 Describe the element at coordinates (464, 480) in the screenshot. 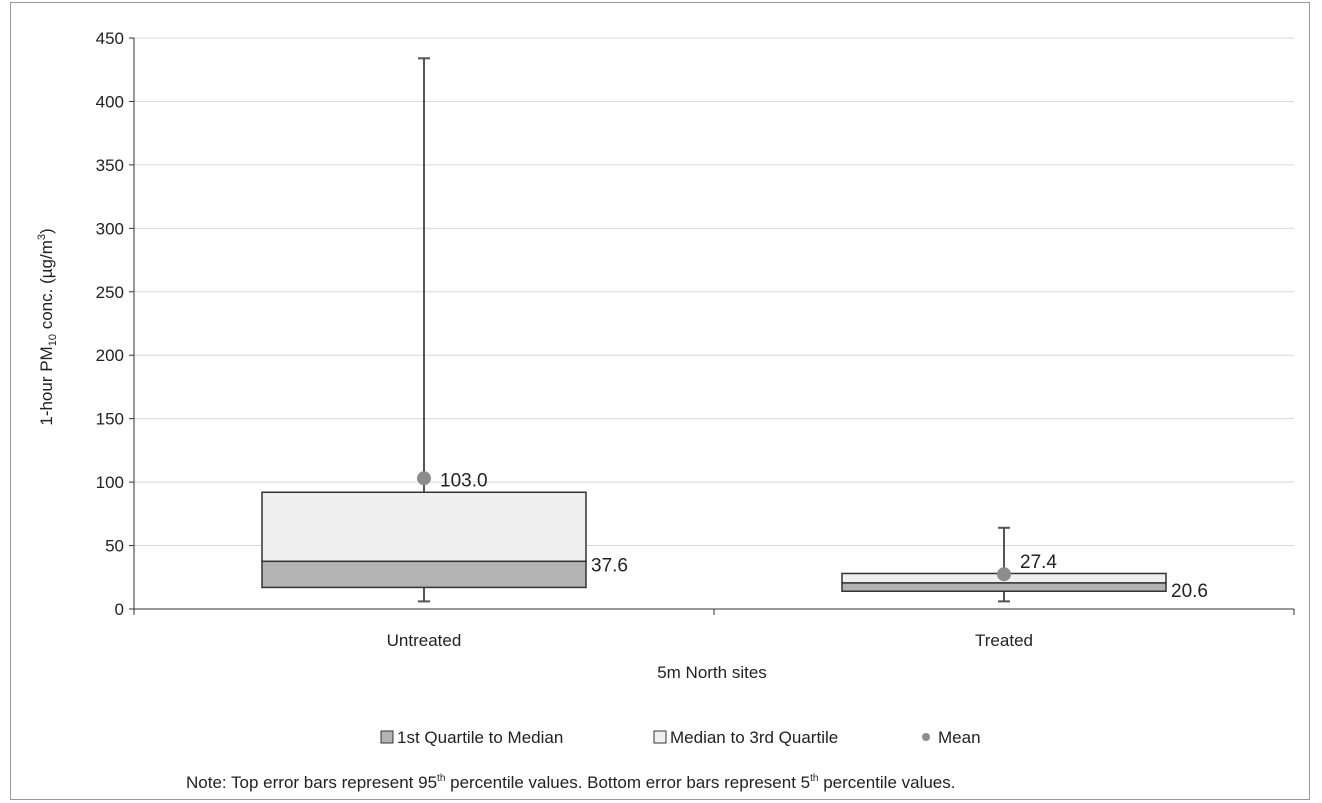

I see `mean-label-untreated: 103.0` at that location.